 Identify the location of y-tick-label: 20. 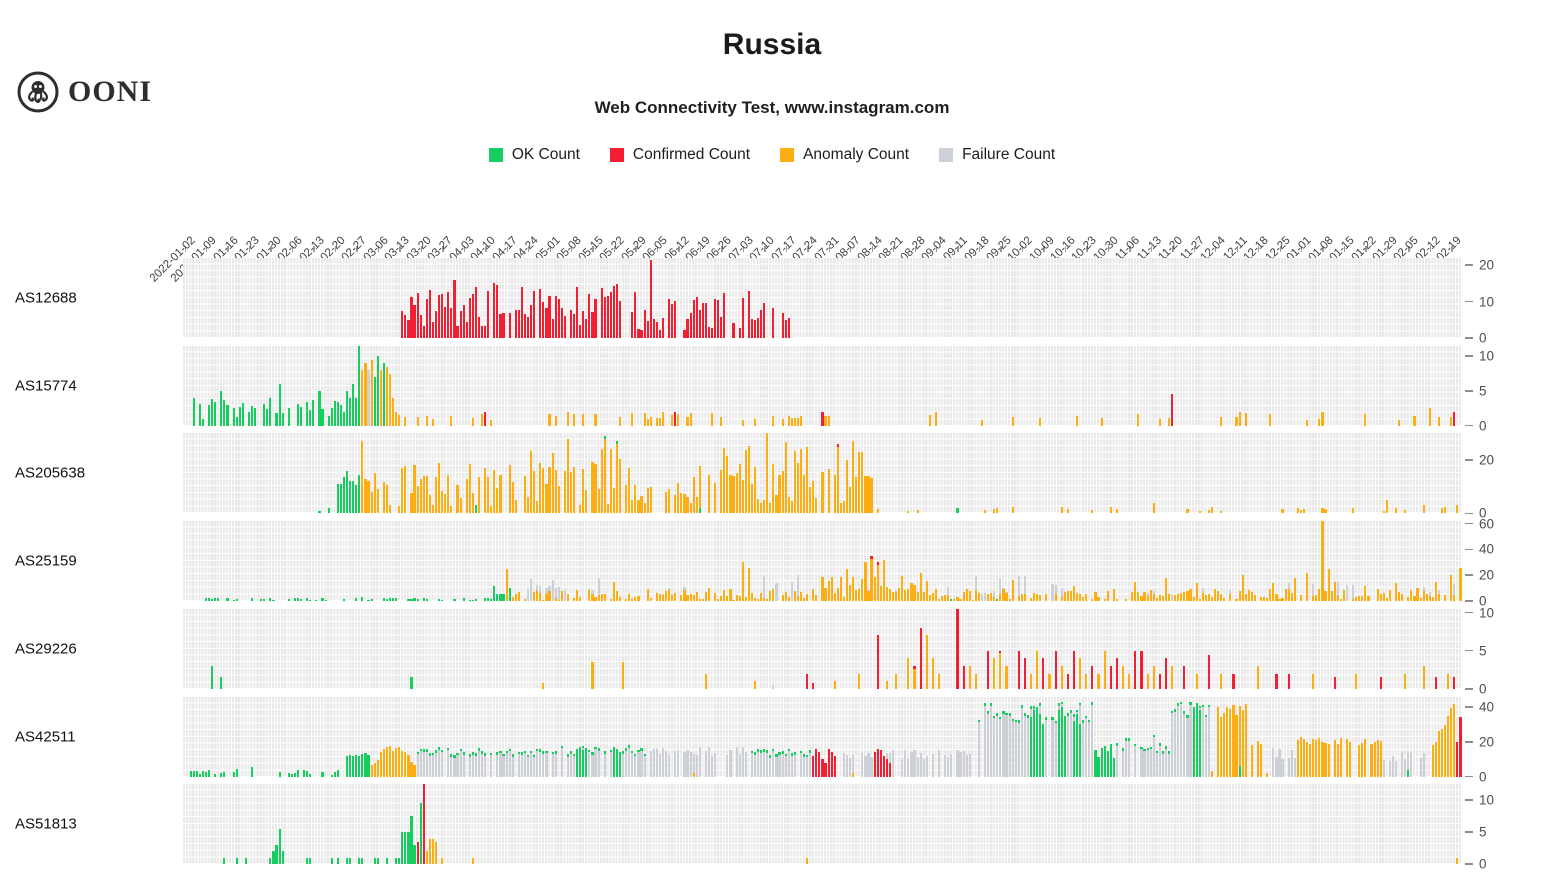
(1487, 742).